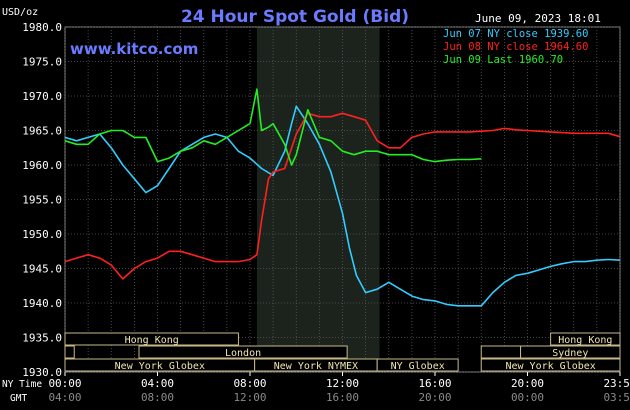  What do you see at coordinates (42, 269) in the screenshot?
I see `y-tick-label: 1945.0` at bounding box center [42, 269].